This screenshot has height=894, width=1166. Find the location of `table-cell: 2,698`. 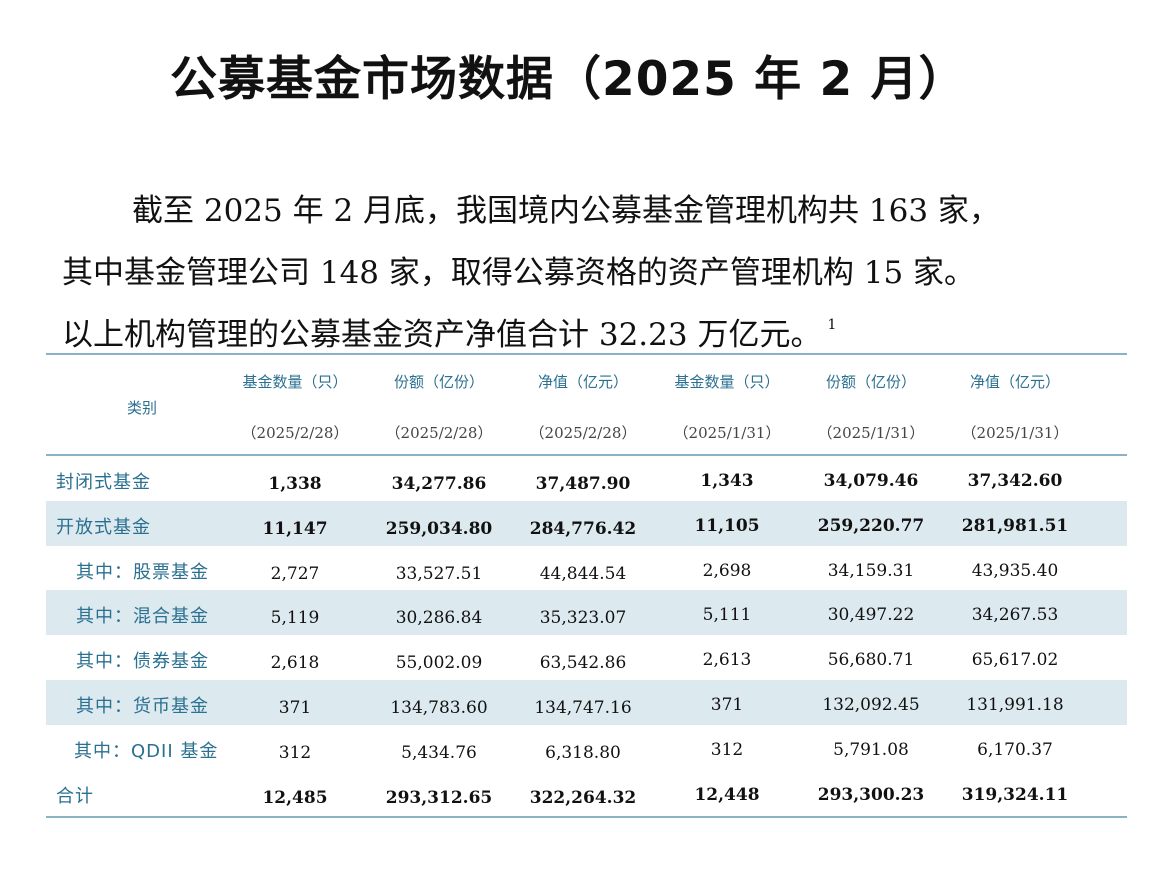

table-cell: 2,698 is located at coordinates (727, 570).